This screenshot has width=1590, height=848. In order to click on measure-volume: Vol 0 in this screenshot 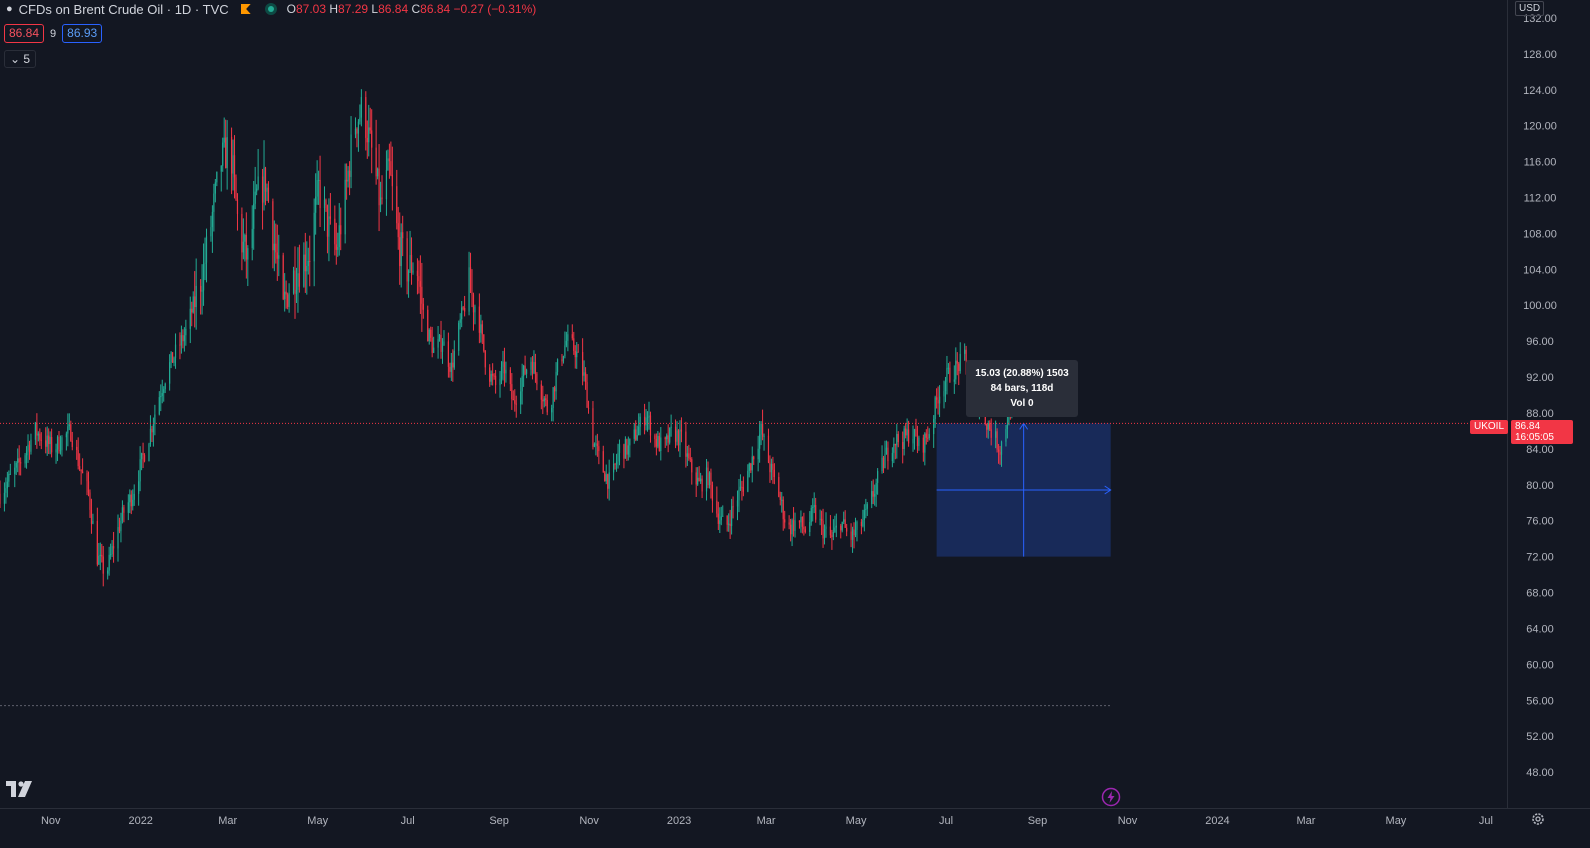, I will do `click(1022, 403)`.